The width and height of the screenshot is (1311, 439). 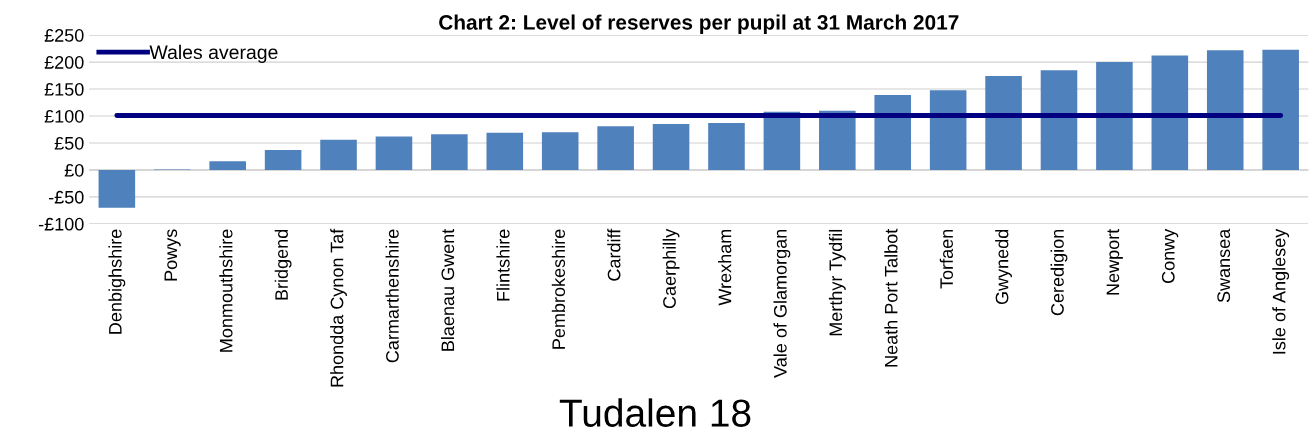 I want to click on x-tick-label: Powys, so click(x=172, y=255).